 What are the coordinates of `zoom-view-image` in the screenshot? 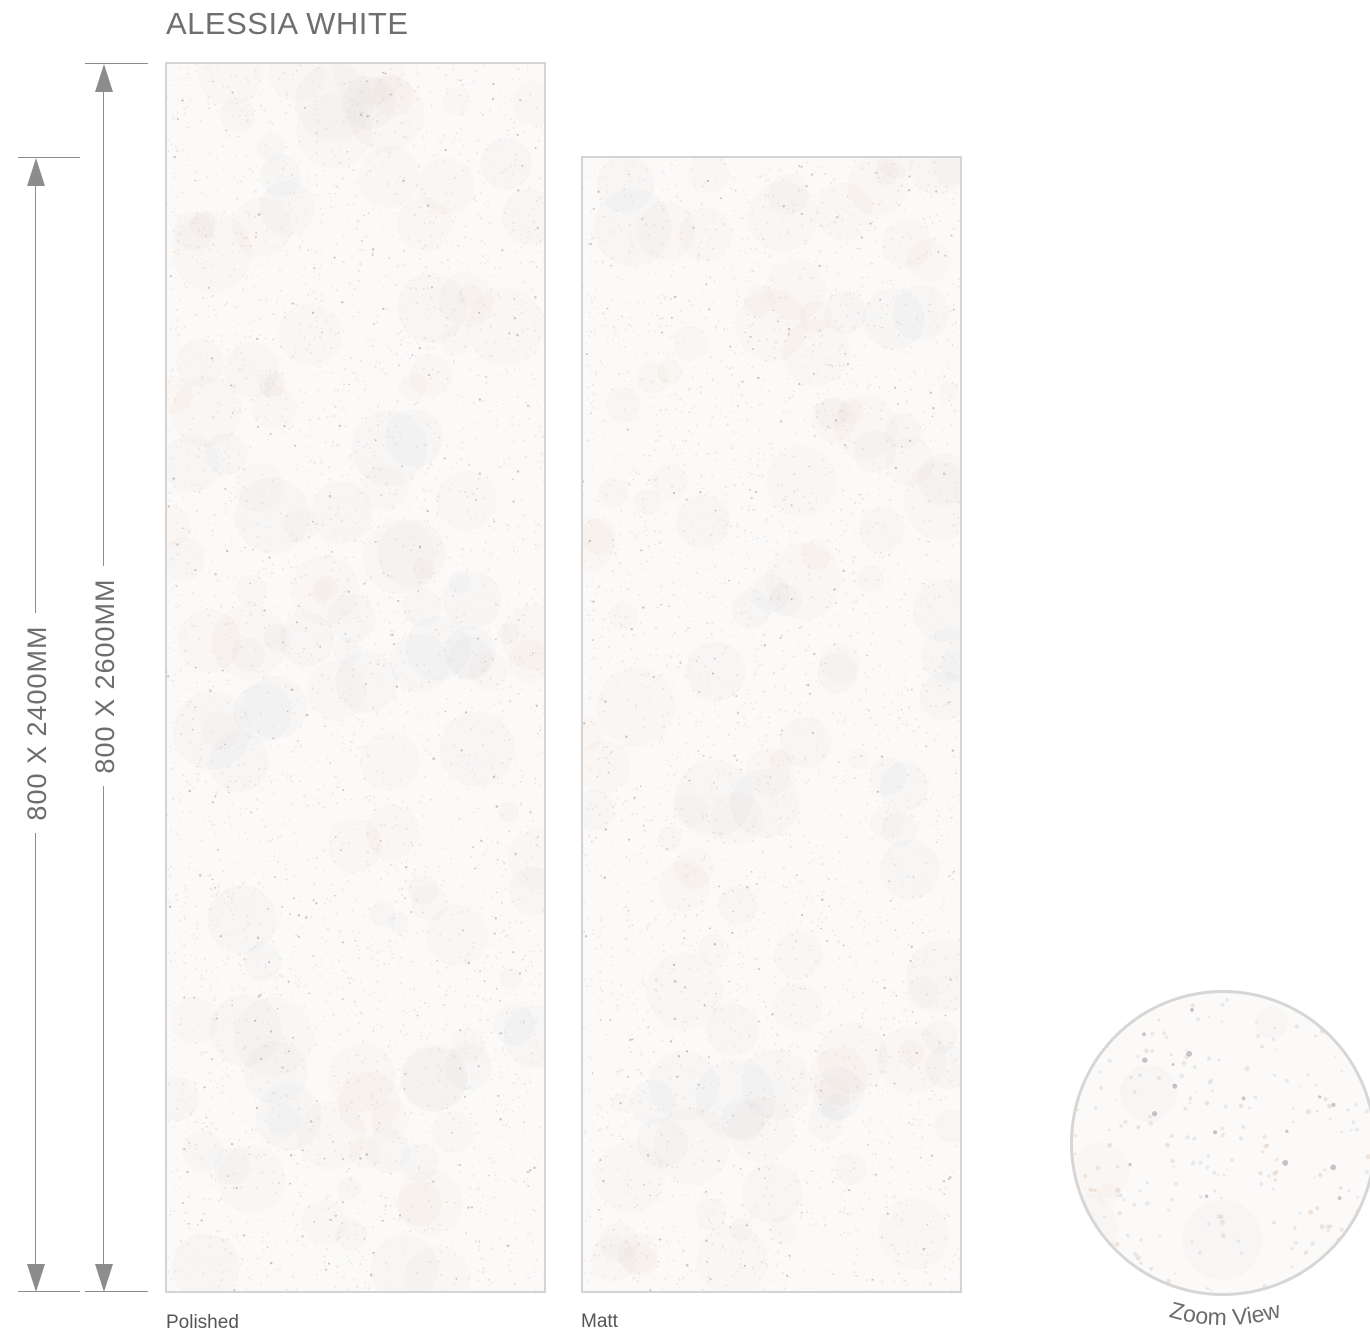 It's located at (1220, 1143).